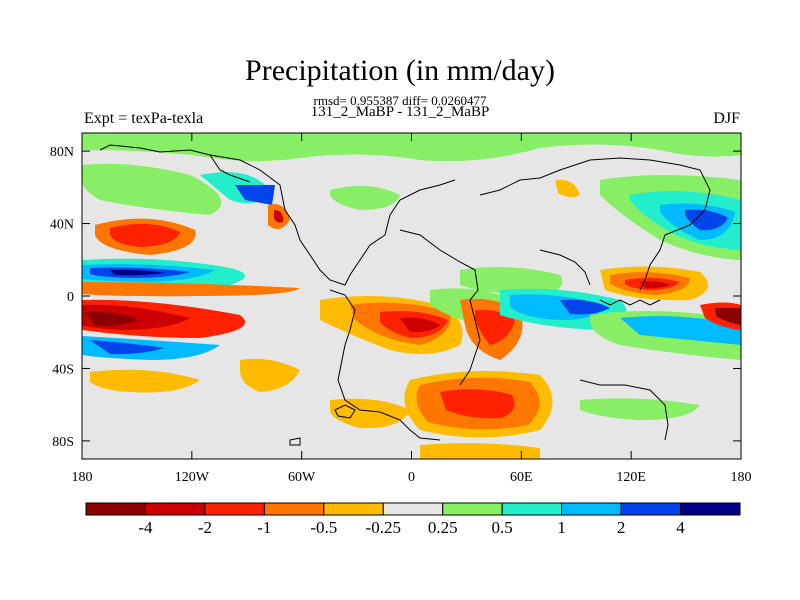  I want to click on colorbar-label: -0.25, so click(383, 527).